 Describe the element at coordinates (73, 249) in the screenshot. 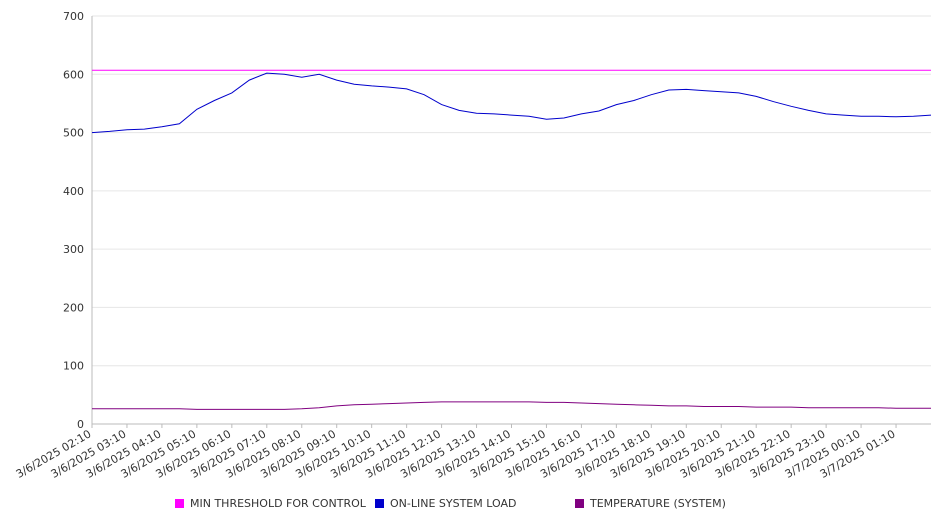

I see `y-tick-label: 300` at that location.